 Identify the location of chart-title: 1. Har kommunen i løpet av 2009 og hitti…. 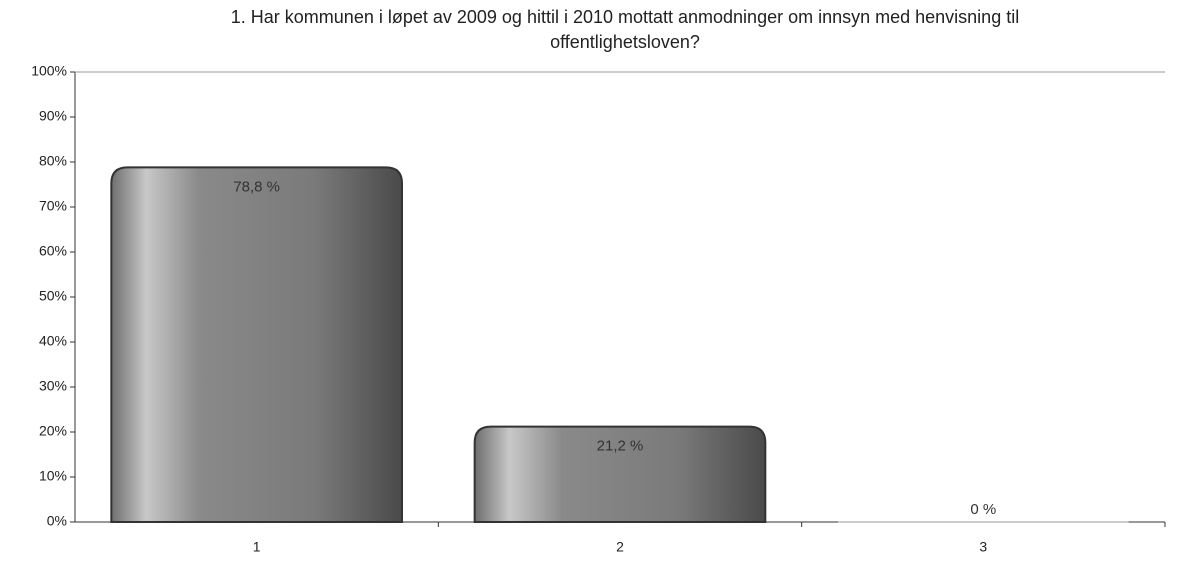
(625, 17).